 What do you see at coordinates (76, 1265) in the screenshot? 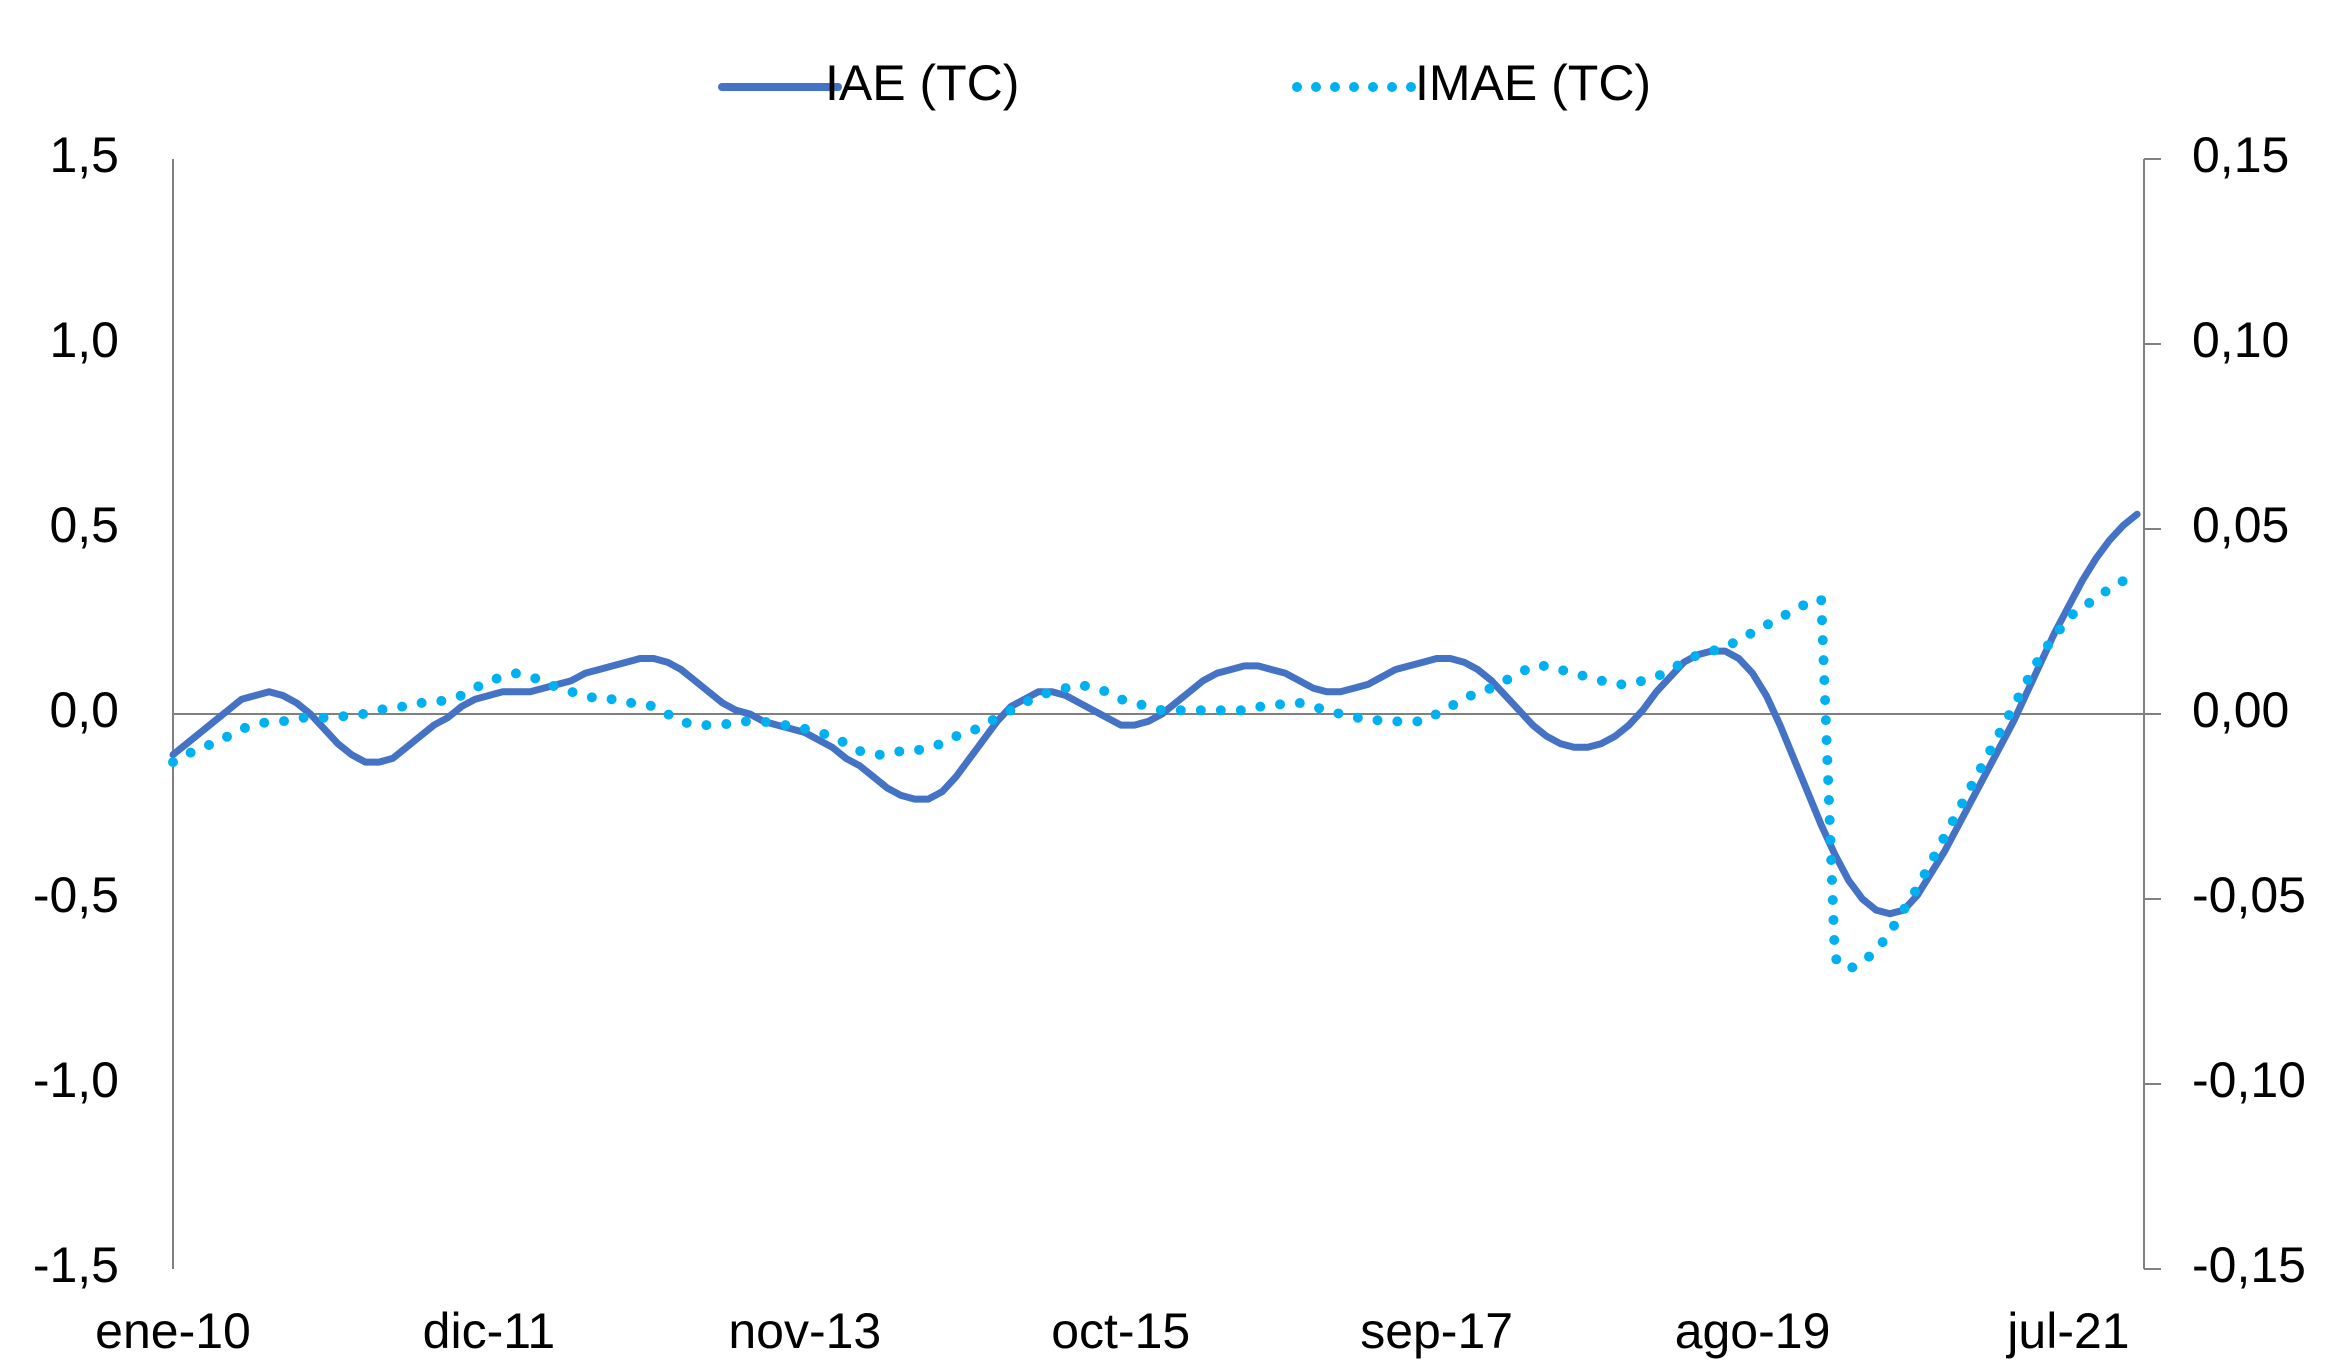
I see `y-tick-label: -1,5` at bounding box center [76, 1265].